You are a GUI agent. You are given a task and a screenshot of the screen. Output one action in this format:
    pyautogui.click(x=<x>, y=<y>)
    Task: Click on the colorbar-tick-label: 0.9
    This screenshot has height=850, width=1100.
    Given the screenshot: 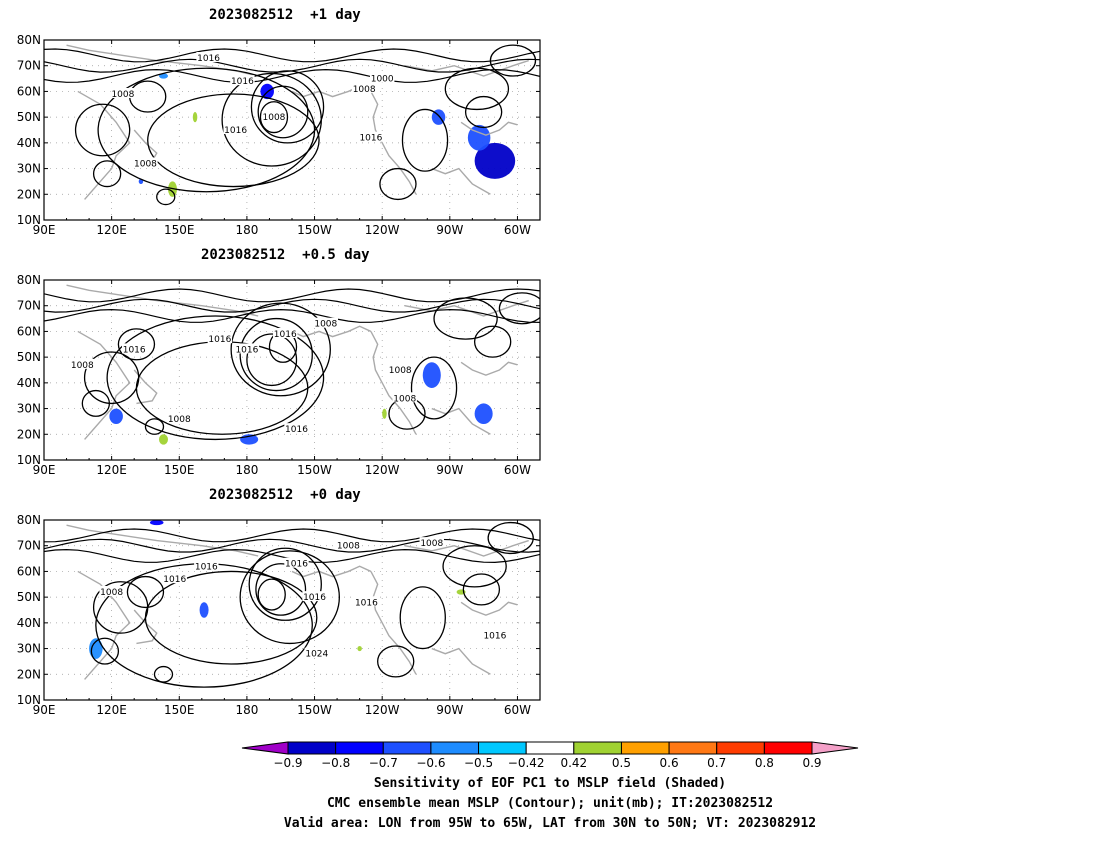 What is the action you would take?
    pyautogui.click(x=811, y=763)
    